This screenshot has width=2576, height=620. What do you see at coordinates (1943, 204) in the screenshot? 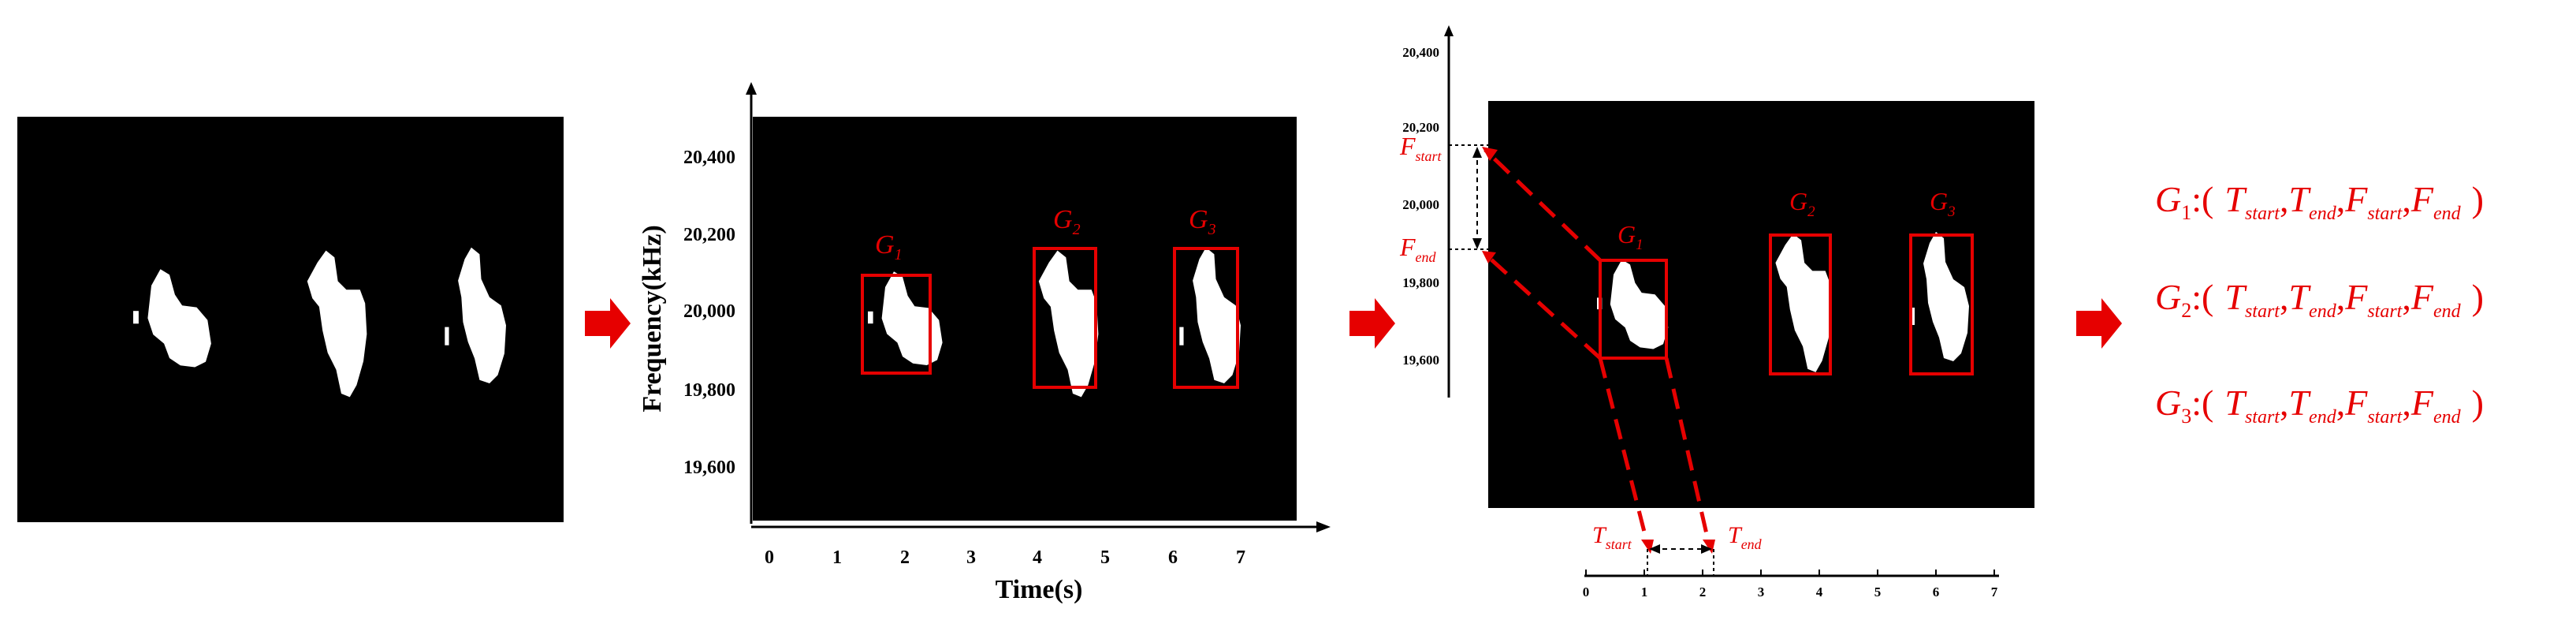
I see `panel-3-box-g3-label: G3` at bounding box center [1943, 204].